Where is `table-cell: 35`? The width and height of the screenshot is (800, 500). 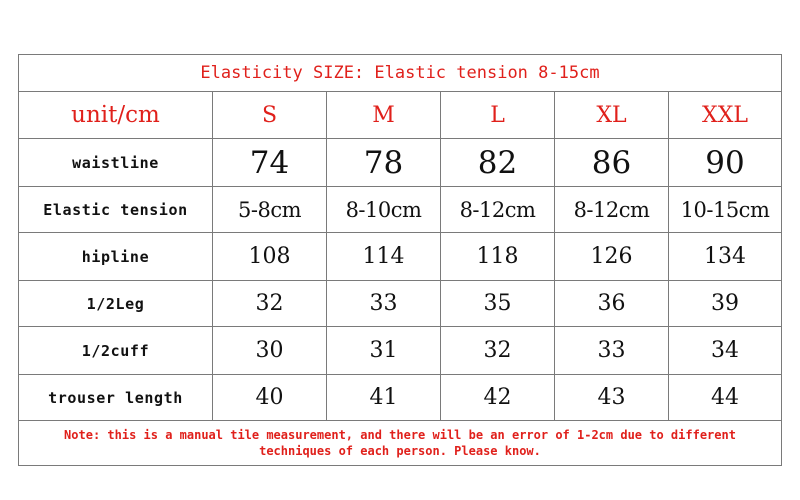
table-cell: 35 is located at coordinates (498, 303).